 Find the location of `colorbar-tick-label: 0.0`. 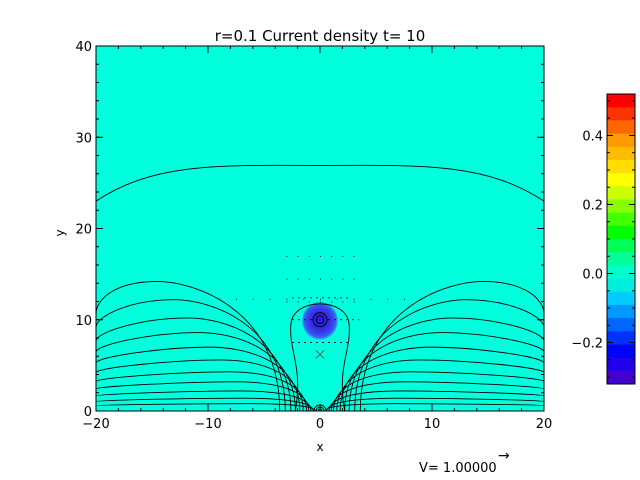

colorbar-tick-label: 0.0 is located at coordinates (592, 275).